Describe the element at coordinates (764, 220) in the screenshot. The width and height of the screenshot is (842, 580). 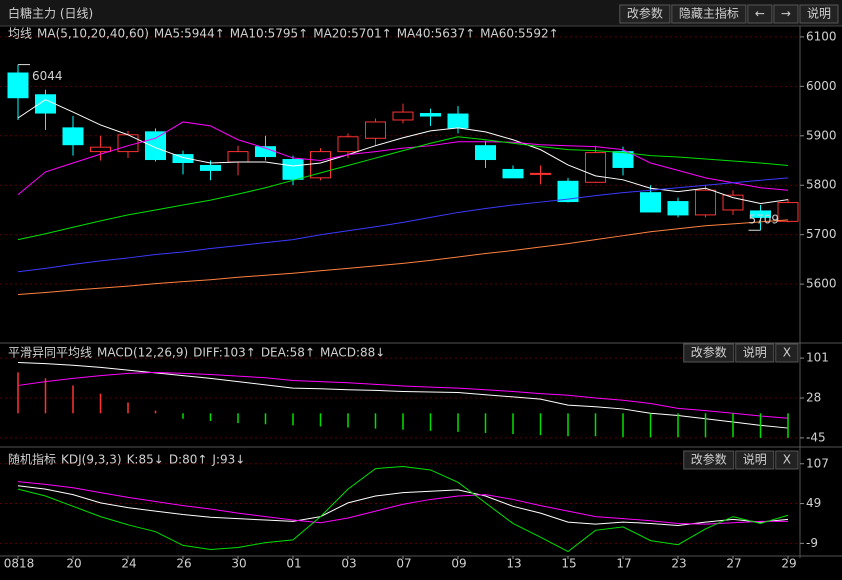
I see `low-label: 5709` at that location.